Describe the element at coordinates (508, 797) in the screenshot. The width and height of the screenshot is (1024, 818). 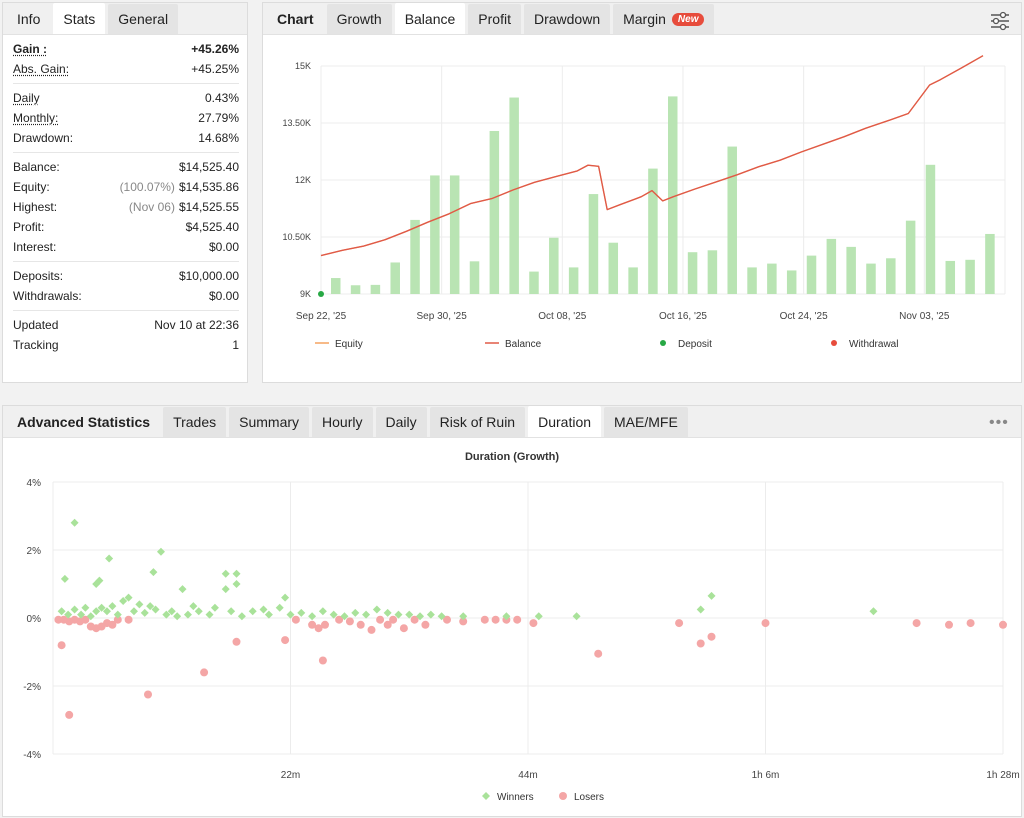
I see `legend-winners: Winners` at that location.